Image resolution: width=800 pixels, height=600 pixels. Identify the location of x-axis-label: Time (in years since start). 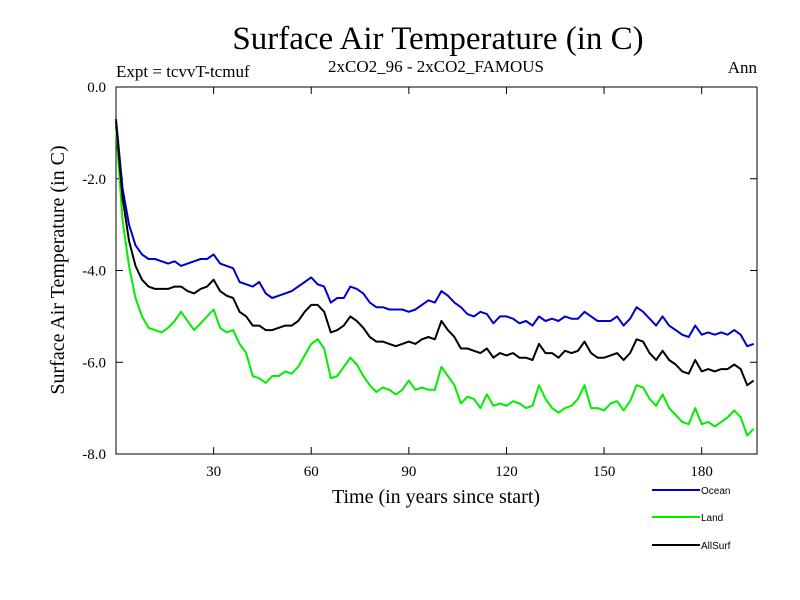
(436, 497).